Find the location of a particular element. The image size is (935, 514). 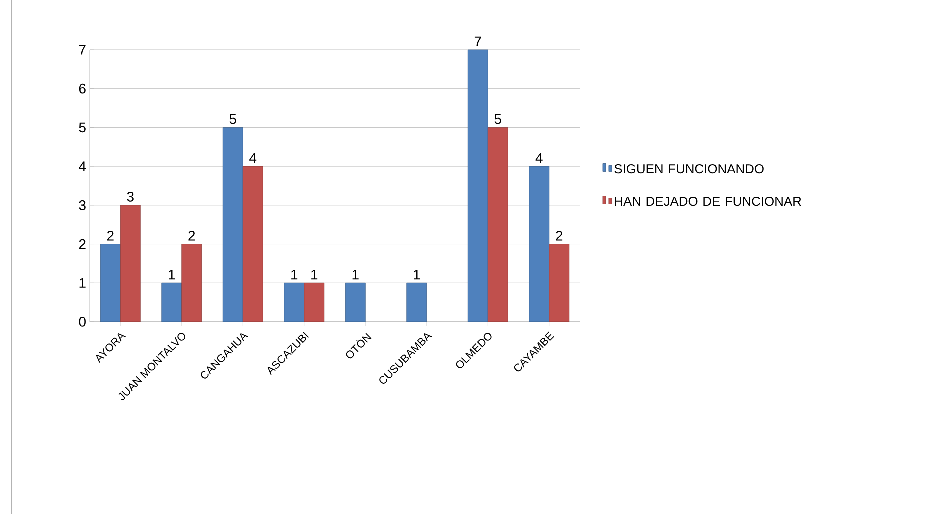

legend-label: HAN DEJADO DE FUNCIONAR is located at coordinates (708, 201).